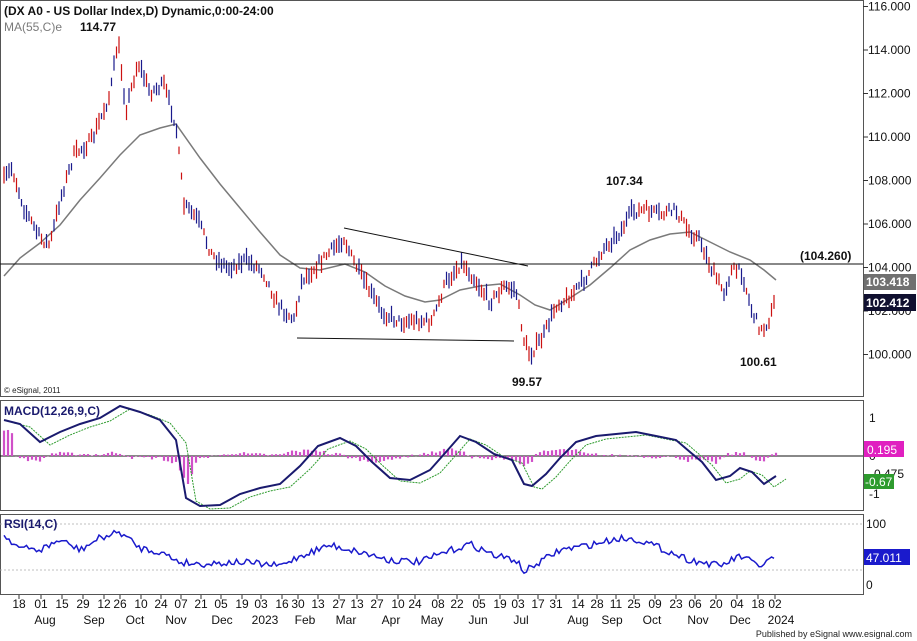 This screenshot has height=641, width=917. I want to click on x-day-label: 25, so click(634, 604).